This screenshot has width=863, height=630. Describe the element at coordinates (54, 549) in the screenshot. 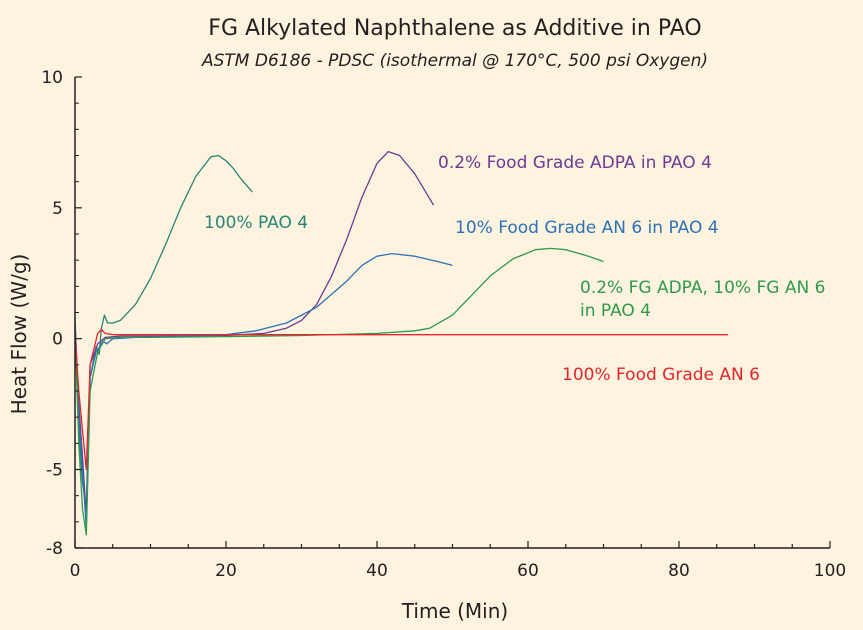

I see `y-tick-label: -8` at that location.